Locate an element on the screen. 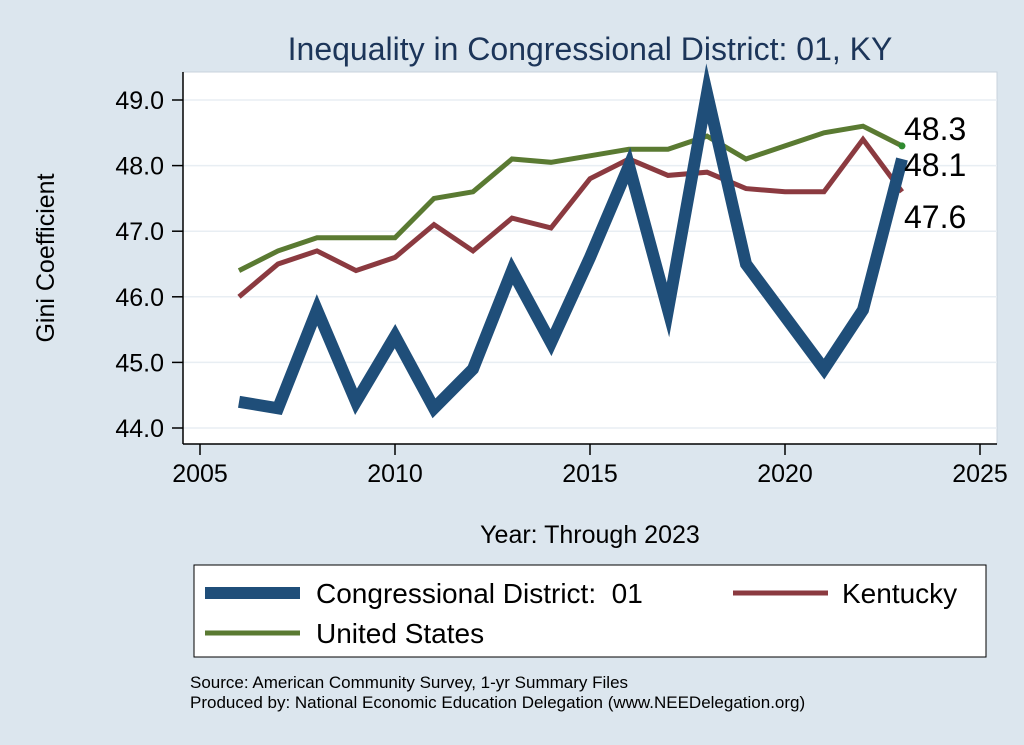 The width and height of the screenshot is (1024, 745). series-line-kentucky is located at coordinates (571, 217).